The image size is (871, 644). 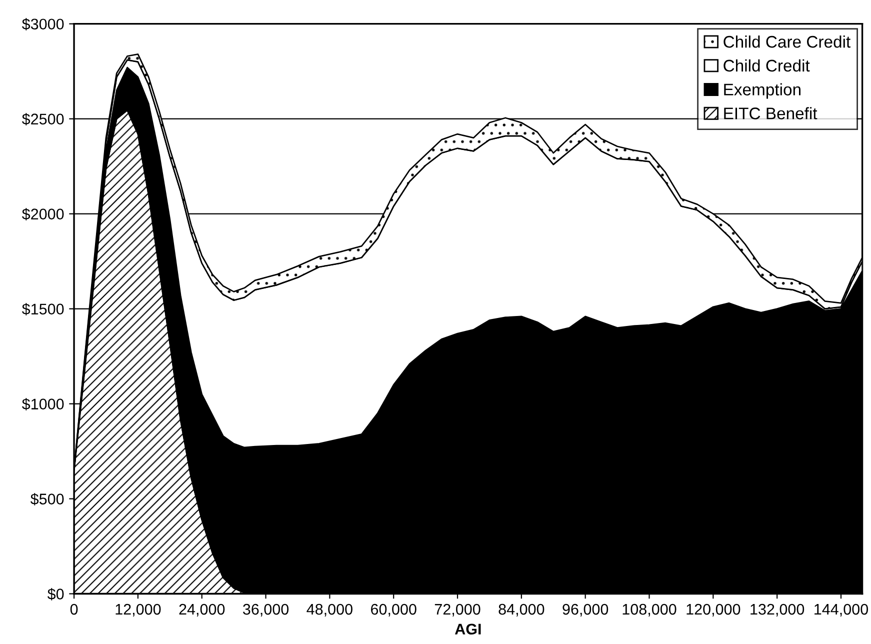 What do you see at coordinates (43, 24) in the screenshot?
I see `y-tick-label: $3000` at bounding box center [43, 24].